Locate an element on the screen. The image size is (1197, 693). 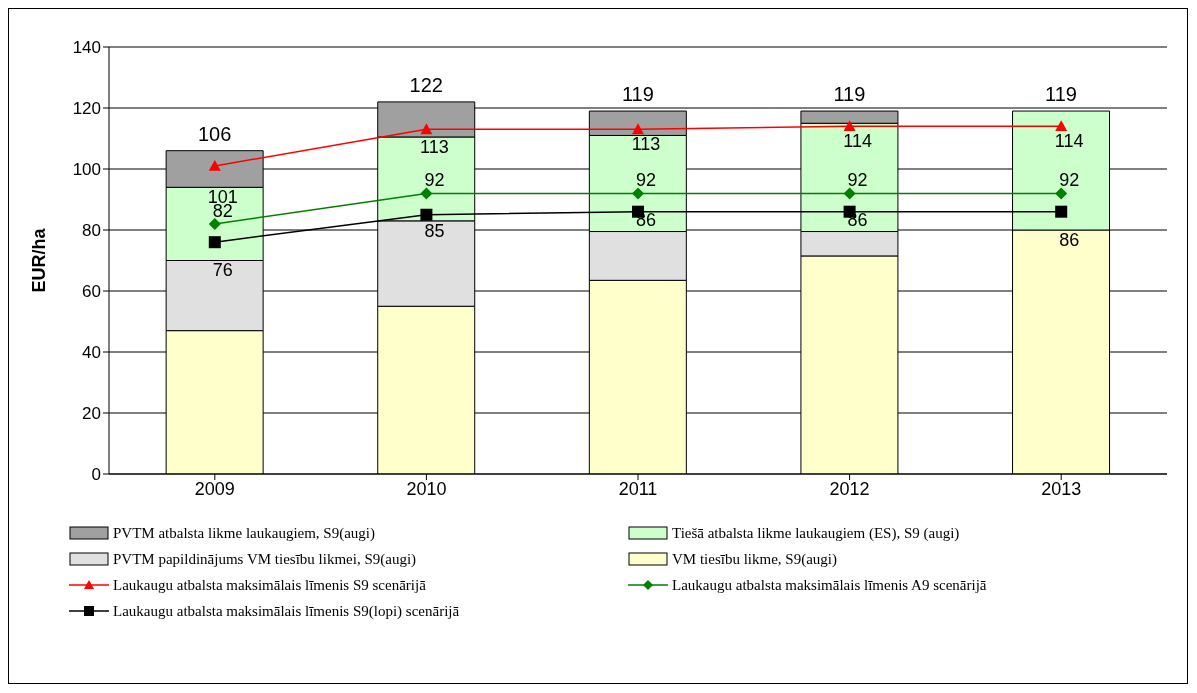
y-tick-label: 20 is located at coordinates (91, 414).